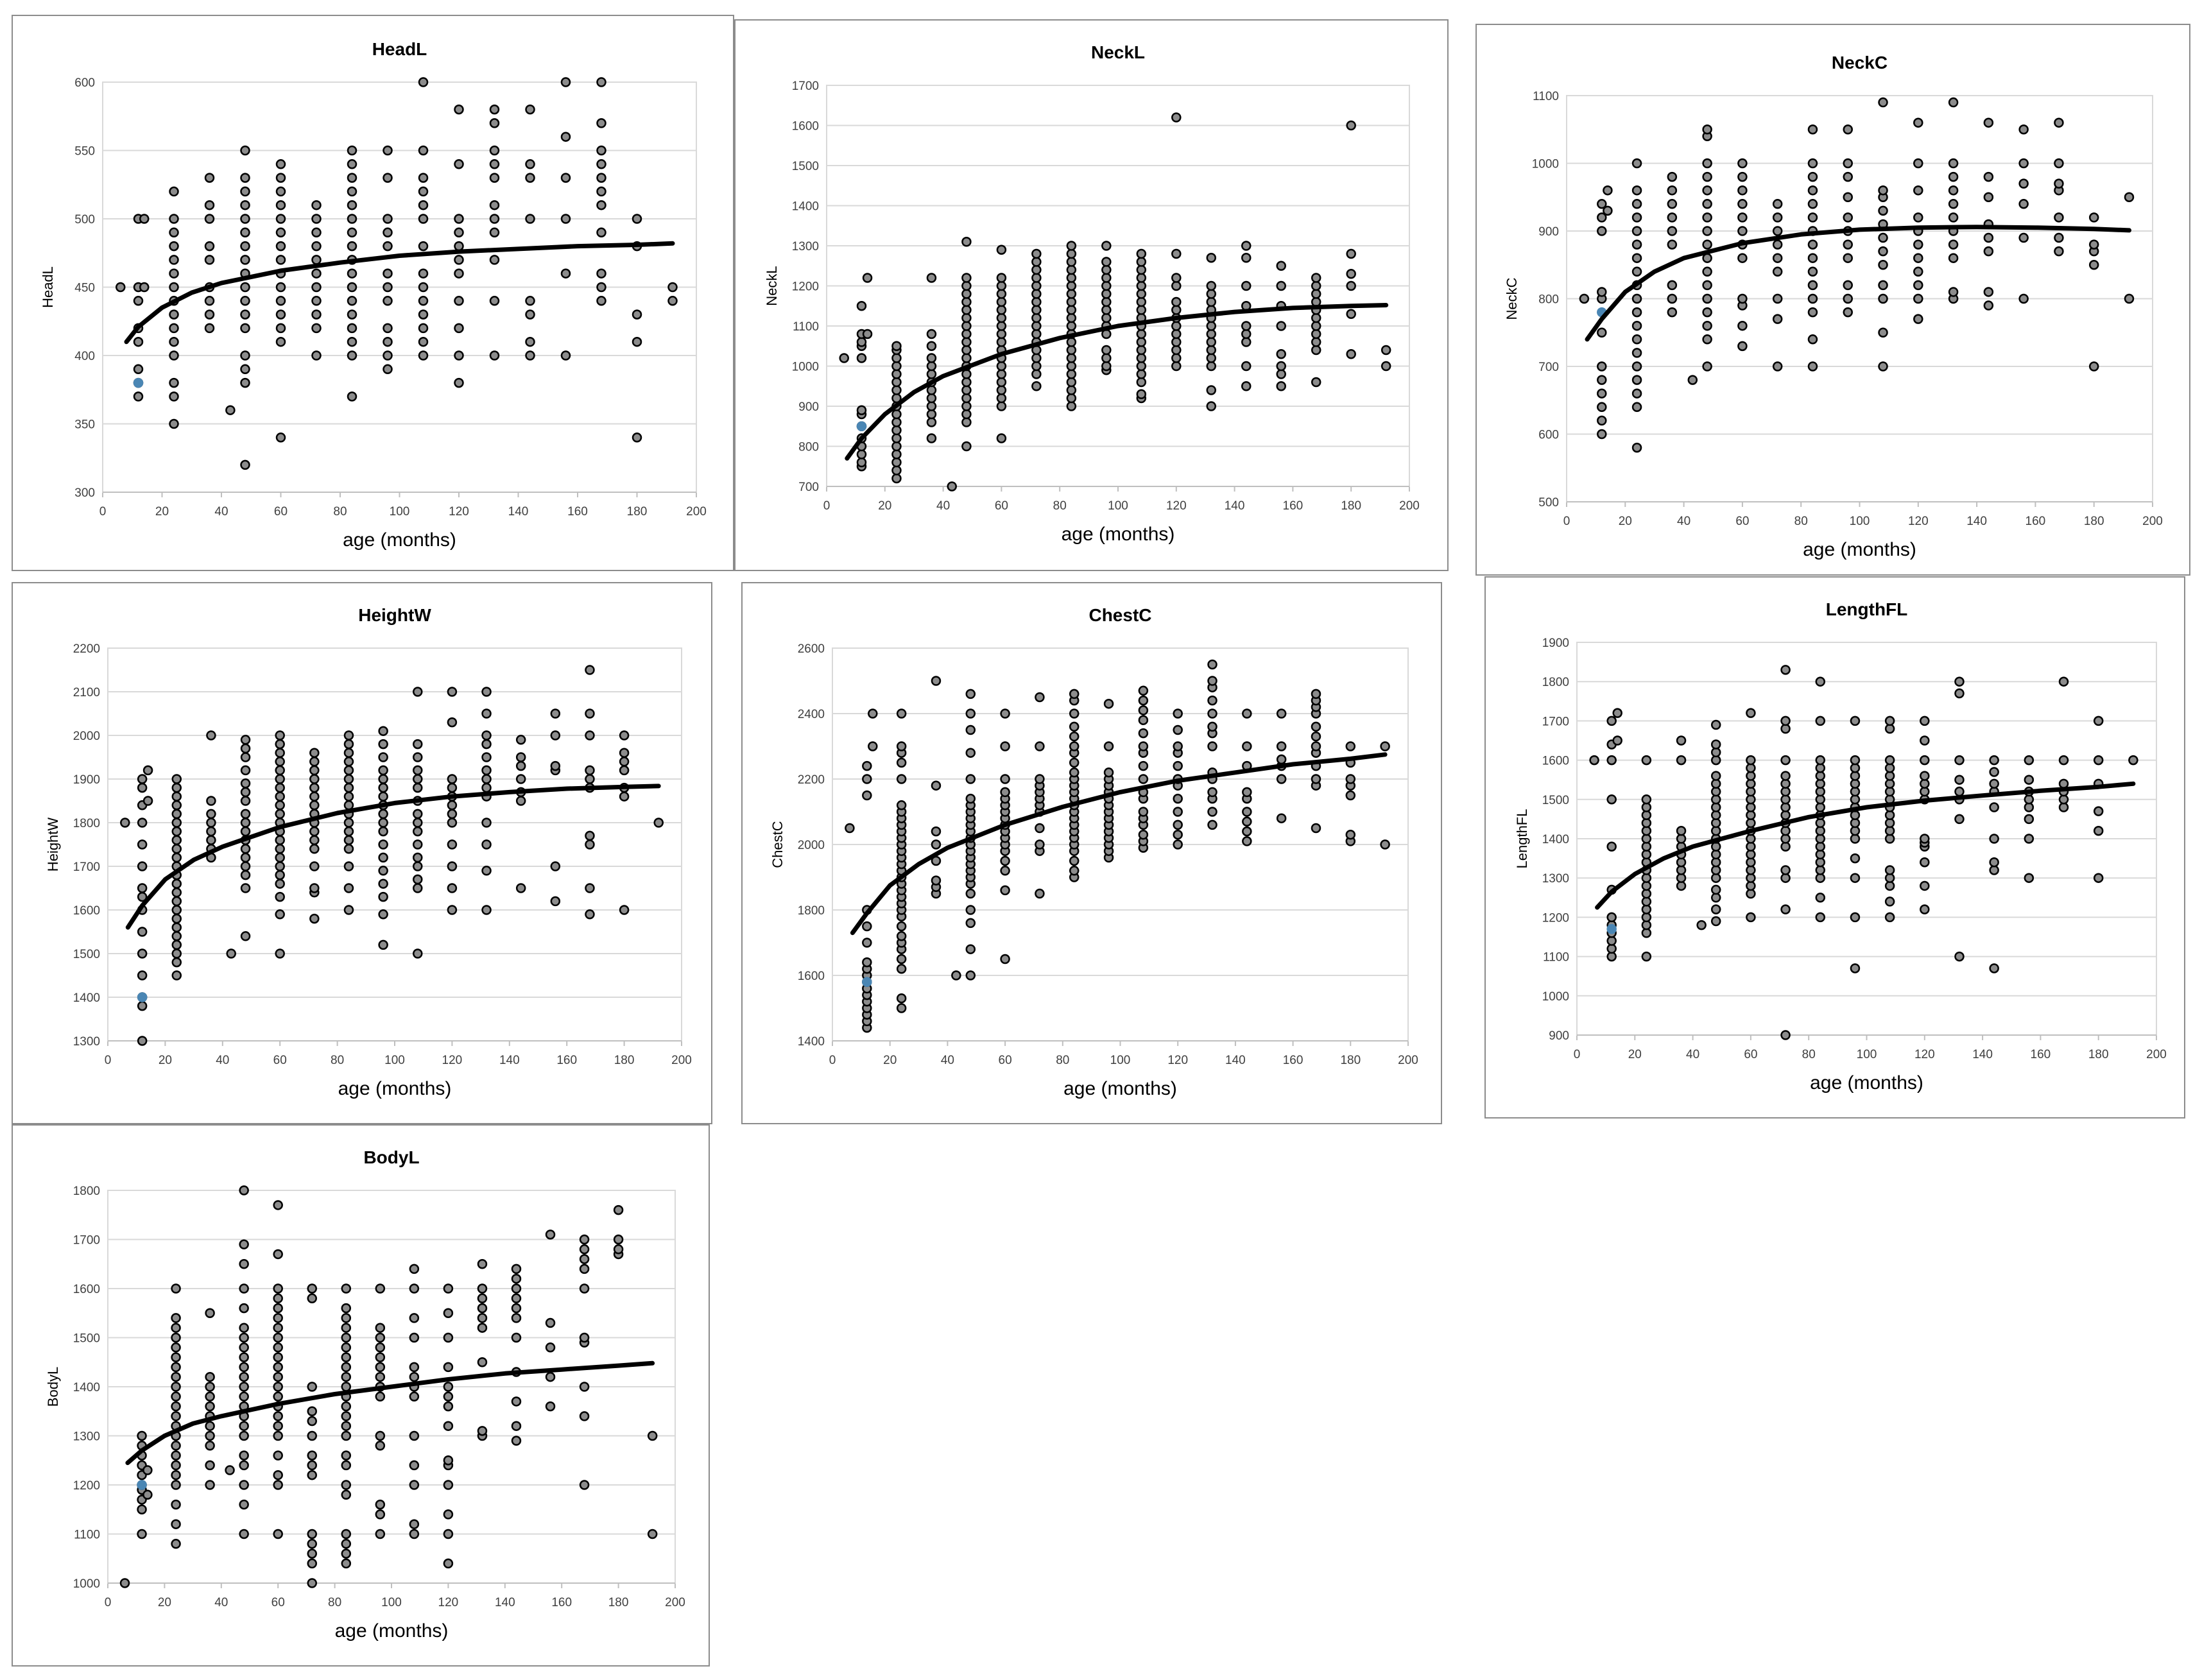 The width and height of the screenshot is (2202, 1680). I want to click on y-tick-label: 600, so click(1548, 435).